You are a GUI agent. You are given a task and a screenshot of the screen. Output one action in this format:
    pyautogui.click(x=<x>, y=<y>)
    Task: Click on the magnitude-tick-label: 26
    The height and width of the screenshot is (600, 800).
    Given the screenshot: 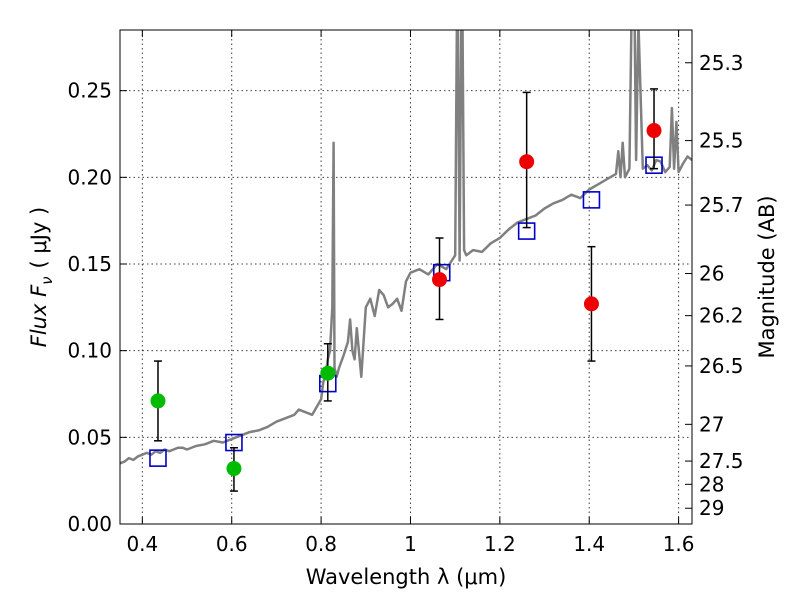 What is the action you would take?
    pyautogui.click(x=711, y=274)
    